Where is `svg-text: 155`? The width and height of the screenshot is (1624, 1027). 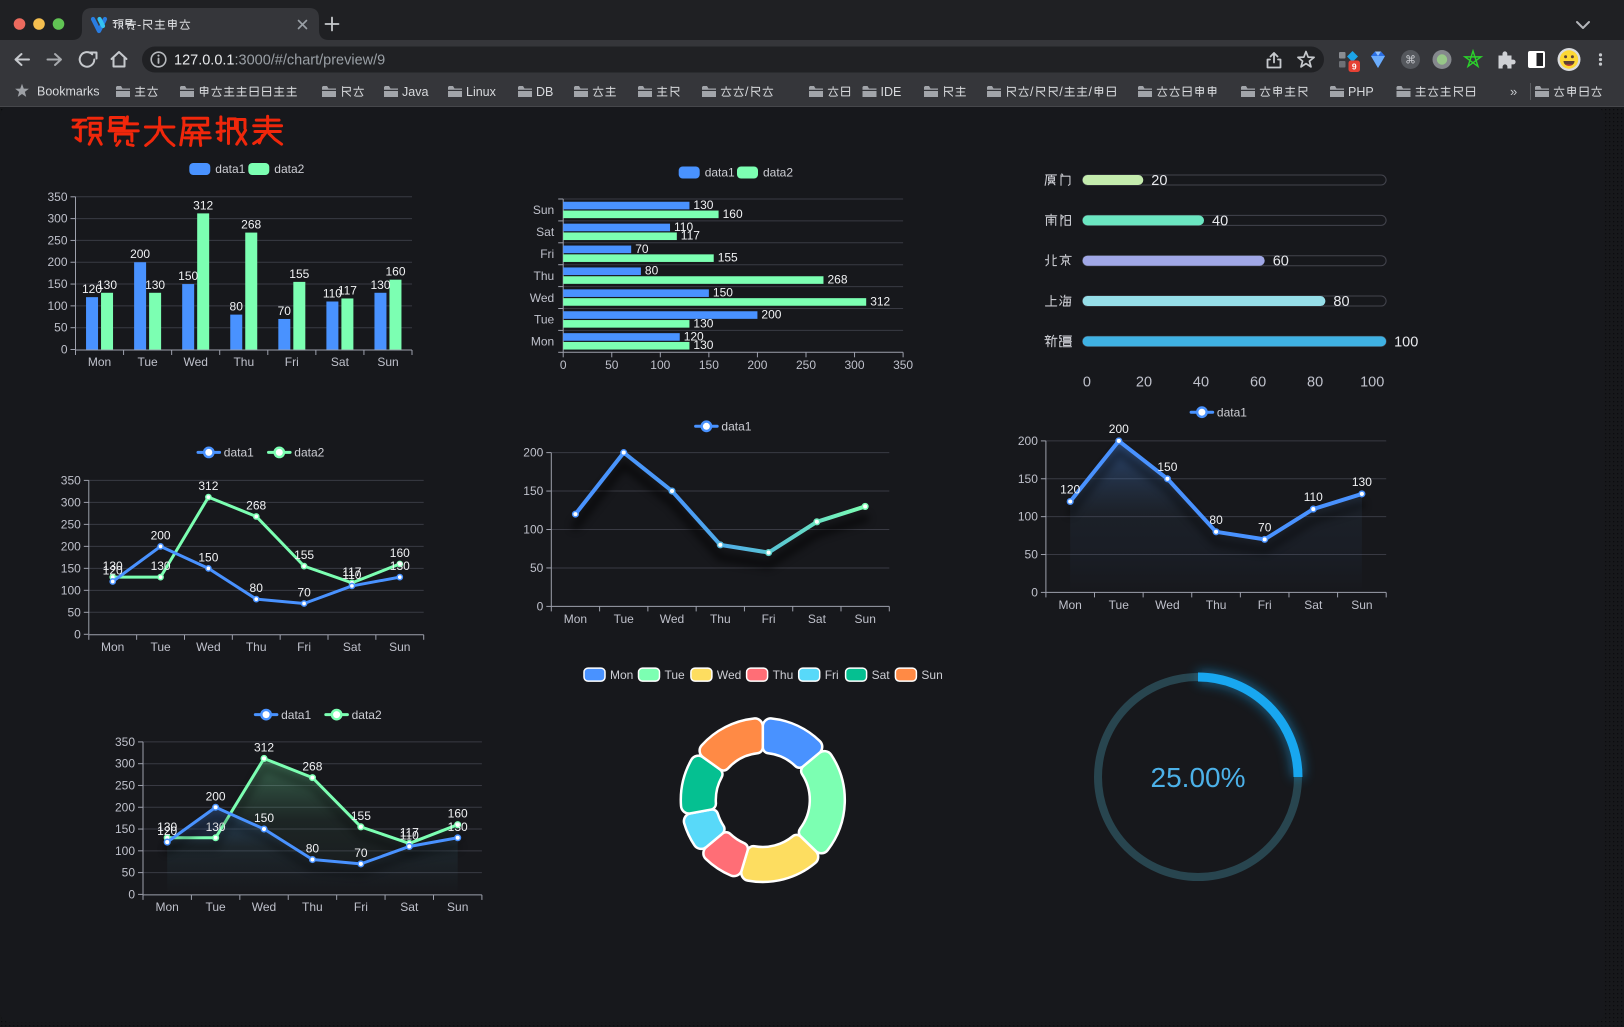
svg-text: 155 is located at coordinates (304, 555).